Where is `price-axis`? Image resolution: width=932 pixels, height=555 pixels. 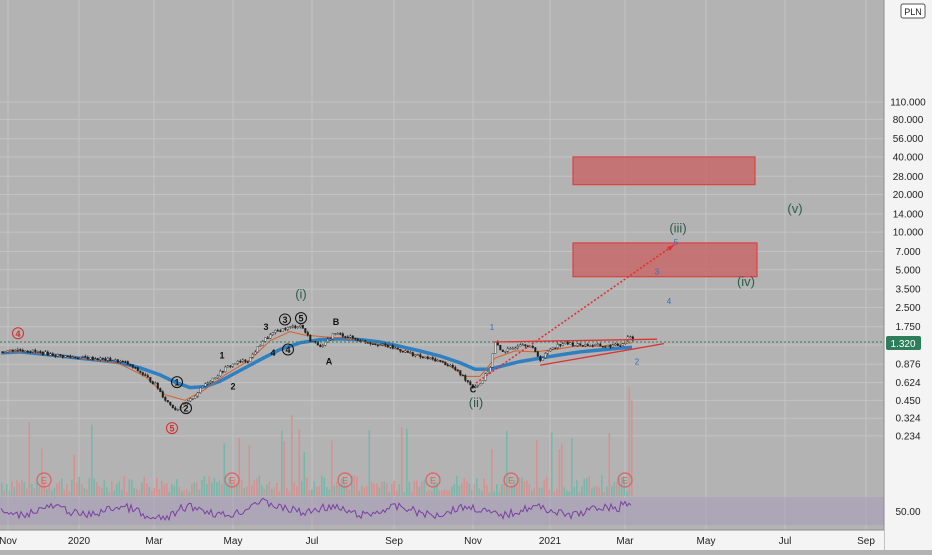
price-axis is located at coordinates (908, 275).